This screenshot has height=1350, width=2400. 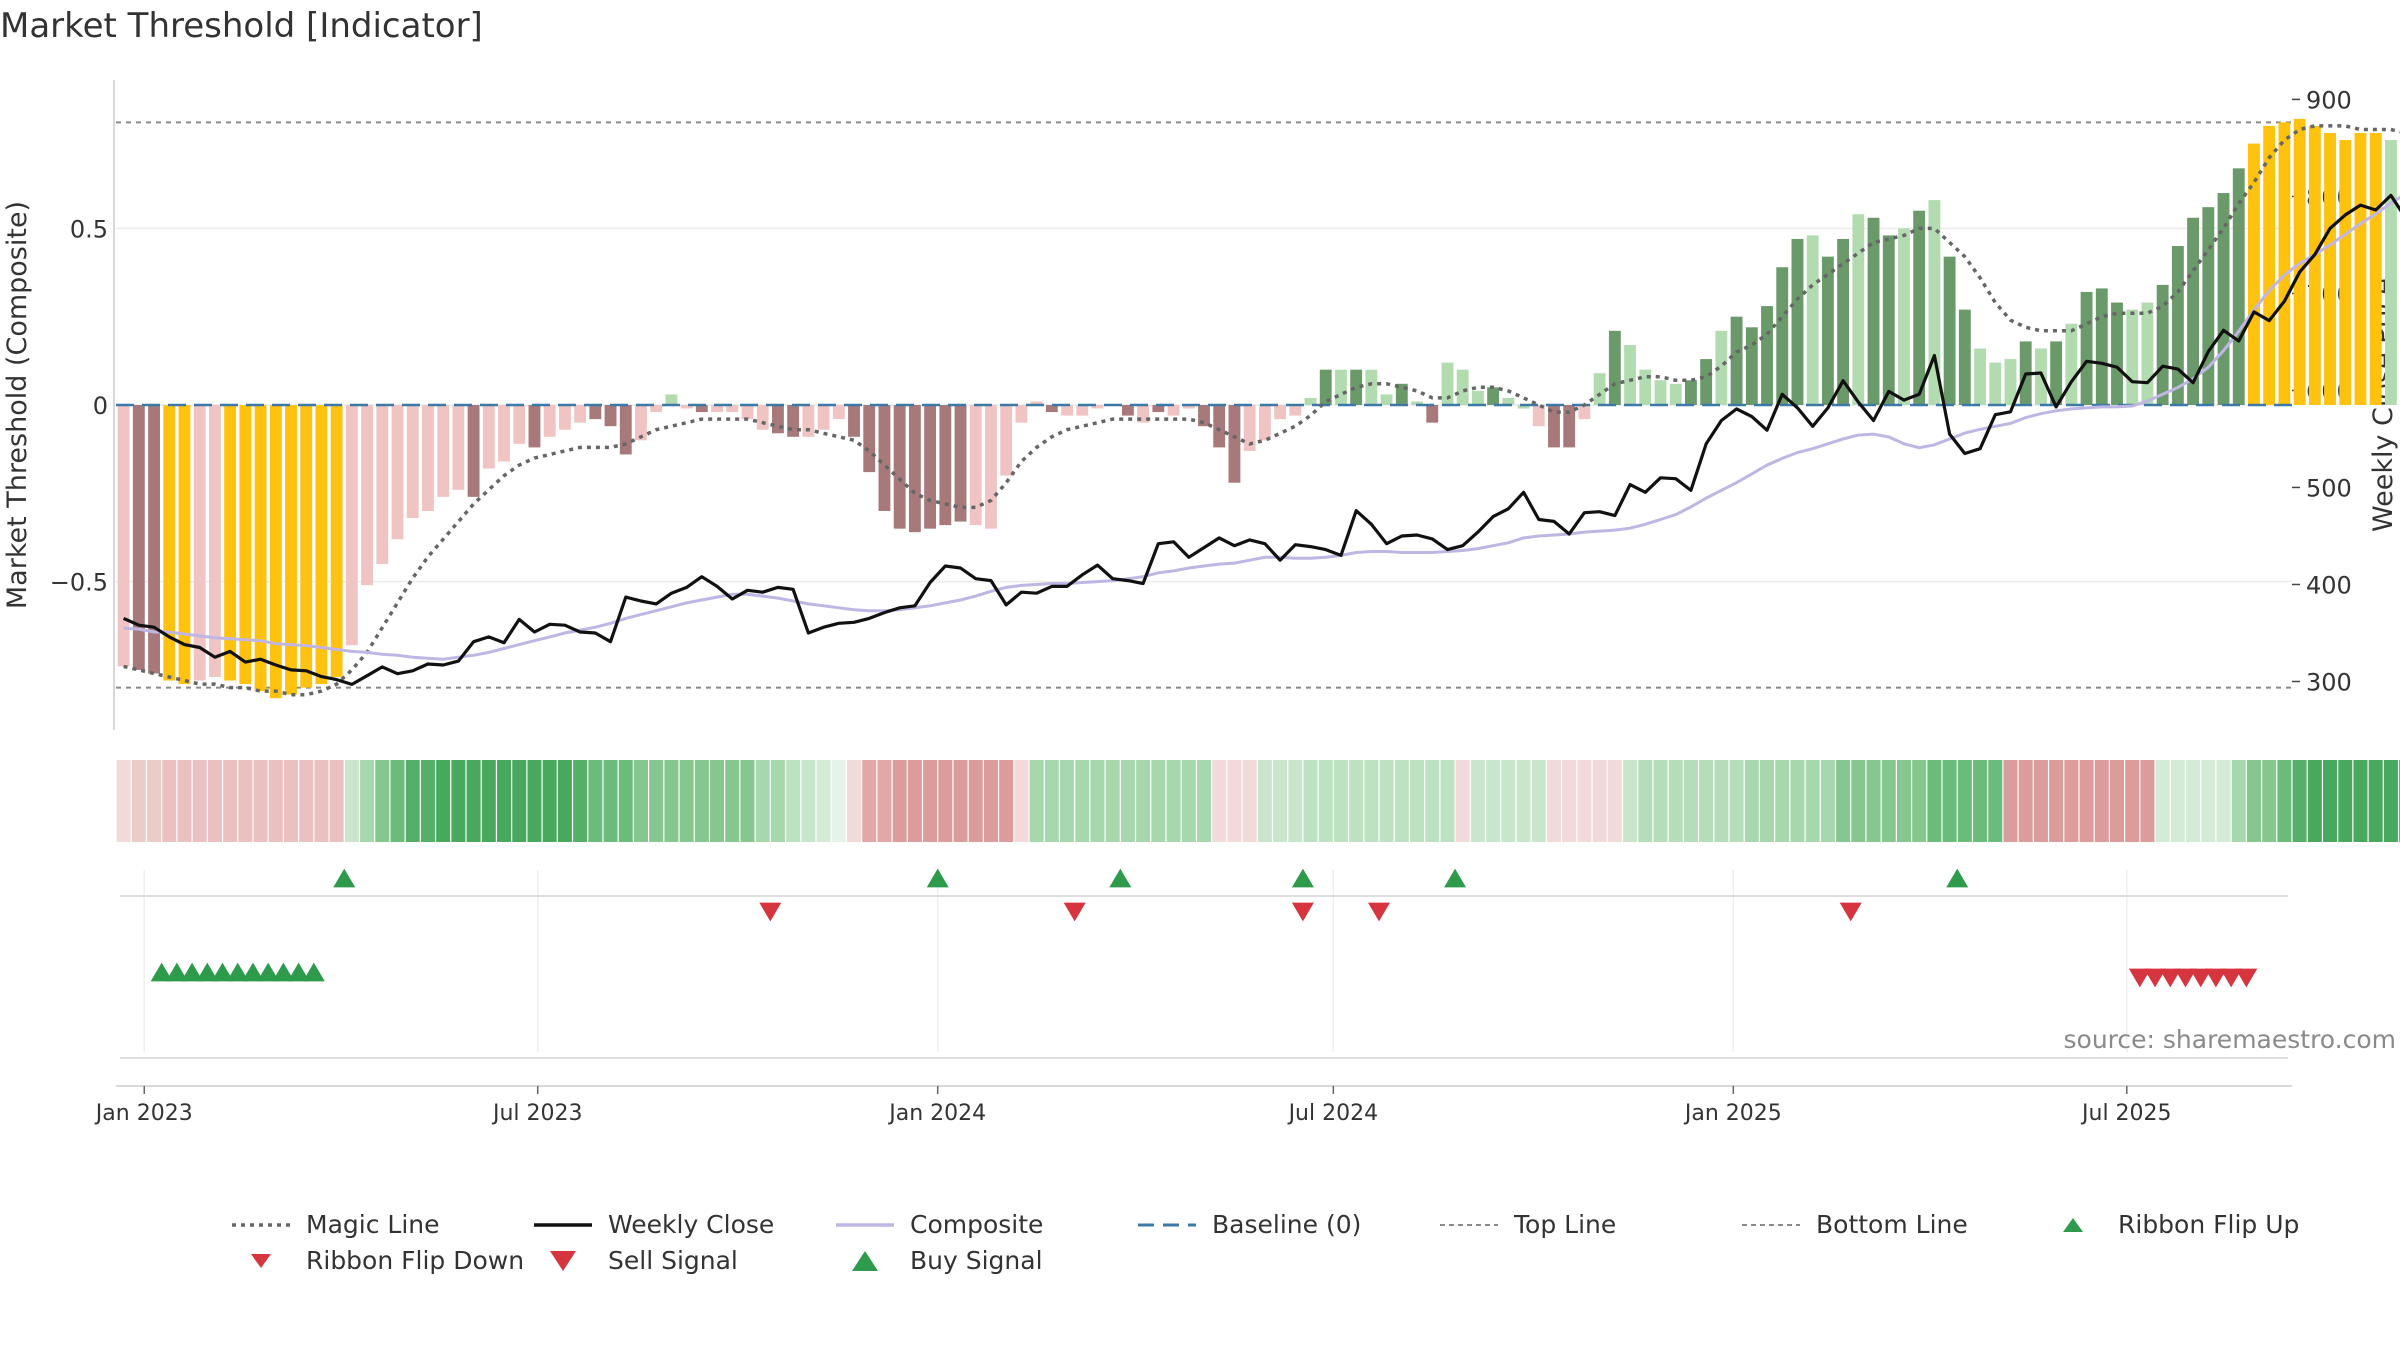 I want to click on legend-item: Buy Signal, so click(x=938, y=1260).